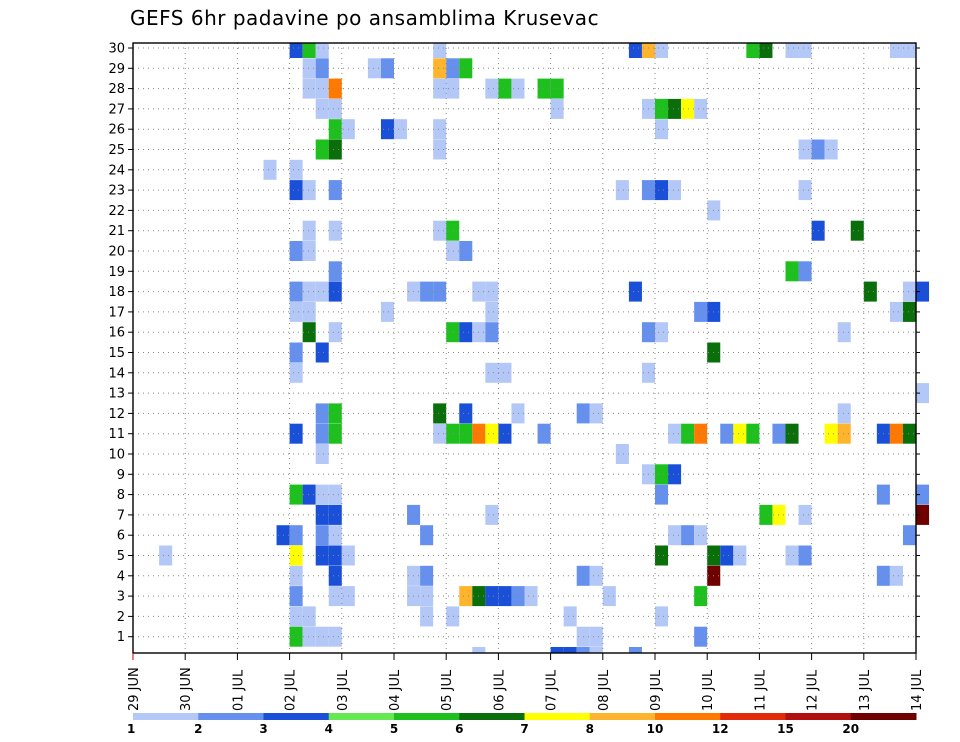 Image resolution: width=960 pixels, height=742 pixels. Describe the element at coordinates (524, 729) in the screenshot. I see `legend-label: 7` at that location.